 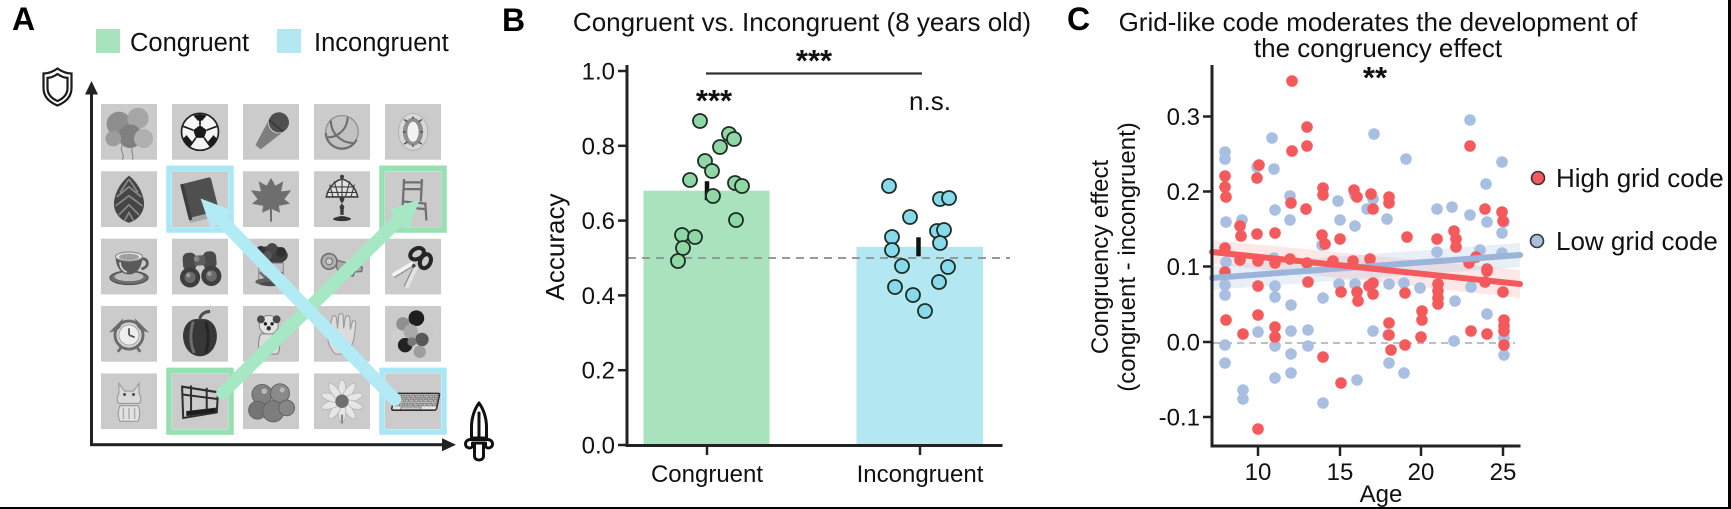 What do you see at coordinates (513, 20) in the screenshot?
I see `svg-text: B` at bounding box center [513, 20].